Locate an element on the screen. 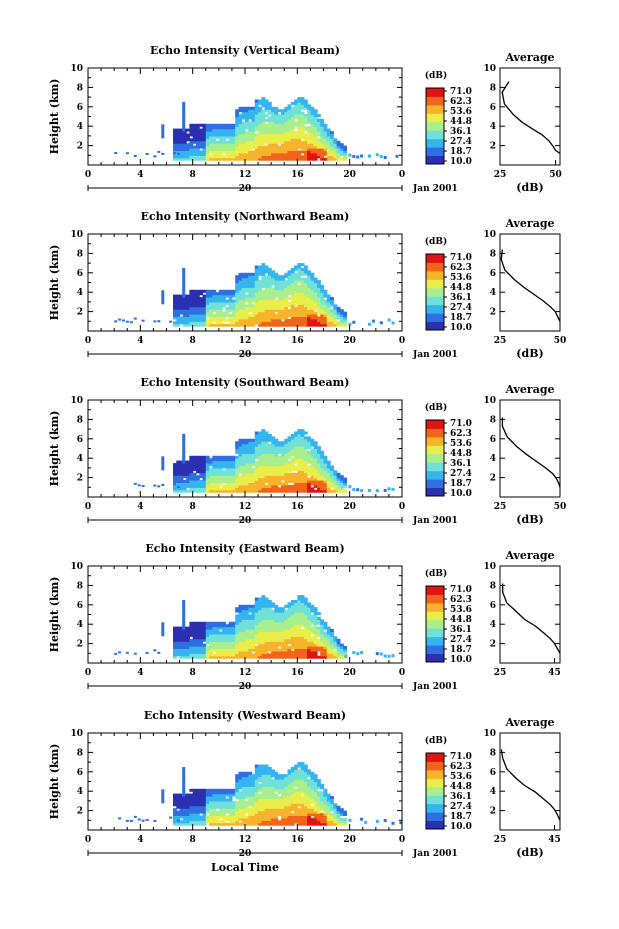 The image size is (619, 929). y-axis-label: Height (km) is located at coordinates (54, 117).